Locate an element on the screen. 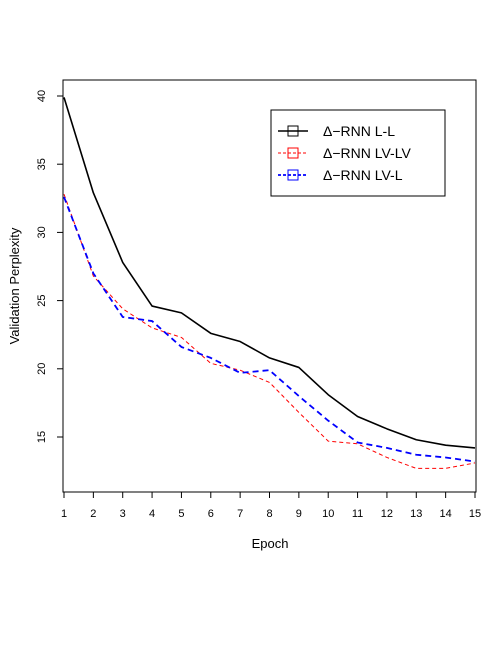 The height and width of the screenshot is (645, 498). x-axis-label: Epoch is located at coordinates (270, 543).